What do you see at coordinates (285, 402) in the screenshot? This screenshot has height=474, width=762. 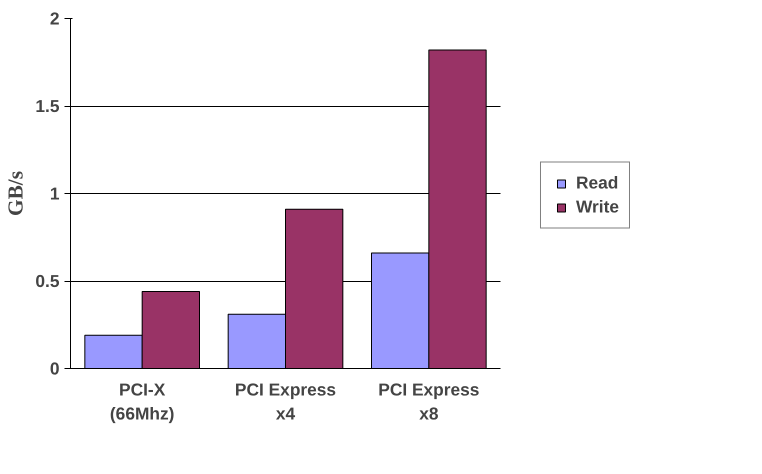 I see `x-tick-label: PCI Express x4` at bounding box center [285, 402].